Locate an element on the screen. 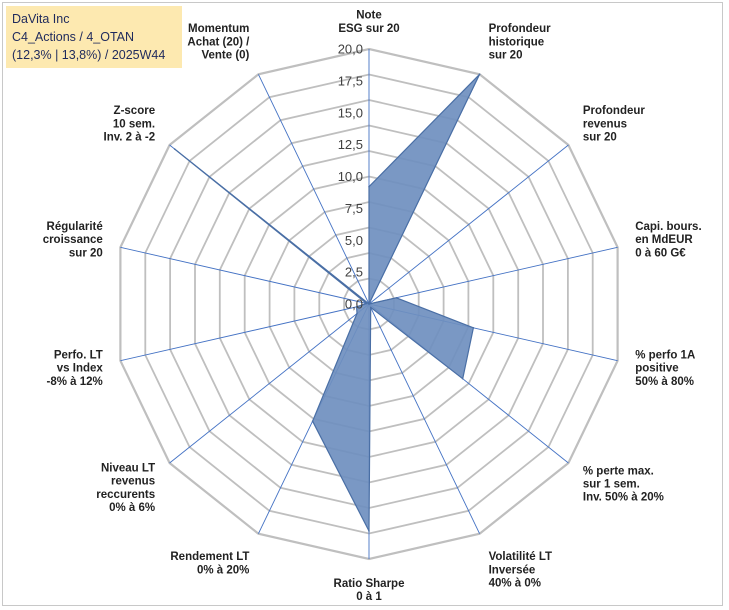  tick-label: 7,5 is located at coordinates (354, 208).